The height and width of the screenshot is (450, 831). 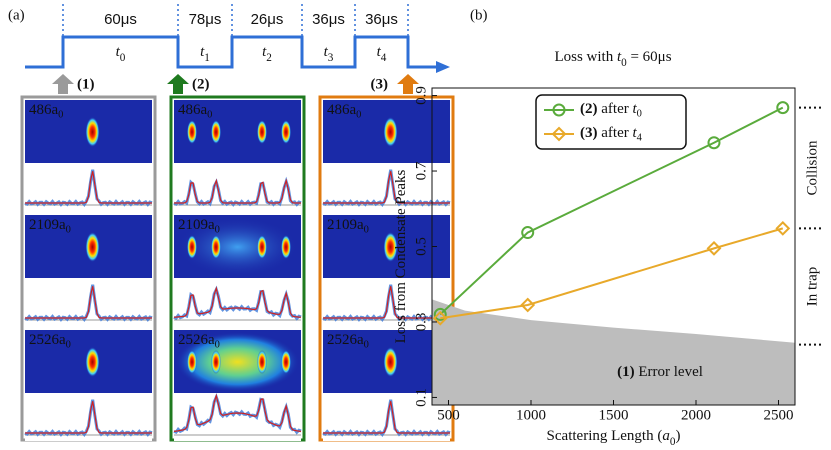 What do you see at coordinates (237, 247) in the screenshot?
I see `scattered-halo` at bounding box center [237, 247].